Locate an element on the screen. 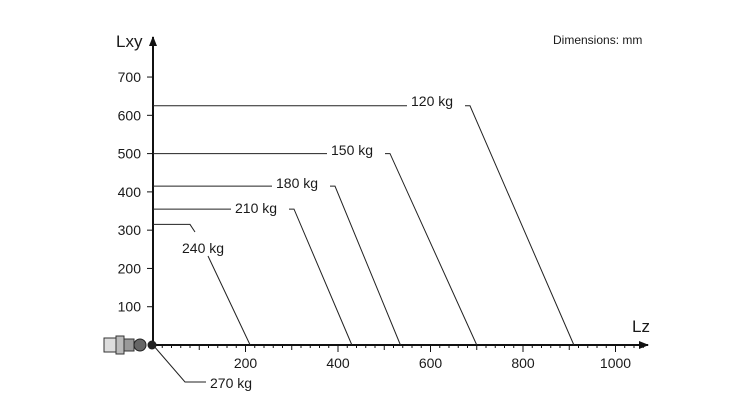 This screenshot has width=750, height=416. series-label: 120 kg is located at coordinates (432, 101).